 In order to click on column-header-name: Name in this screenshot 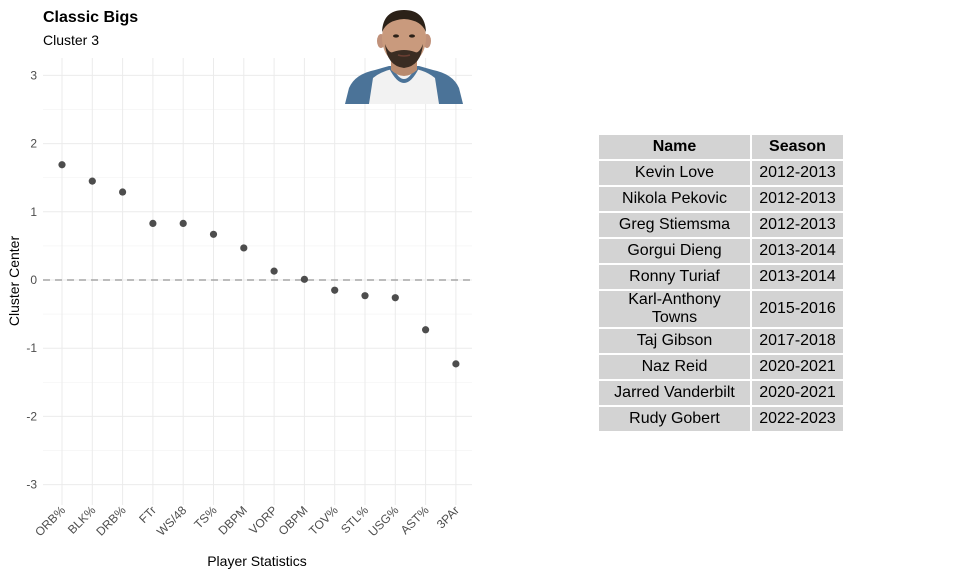, I will do `click(674, 147)`.